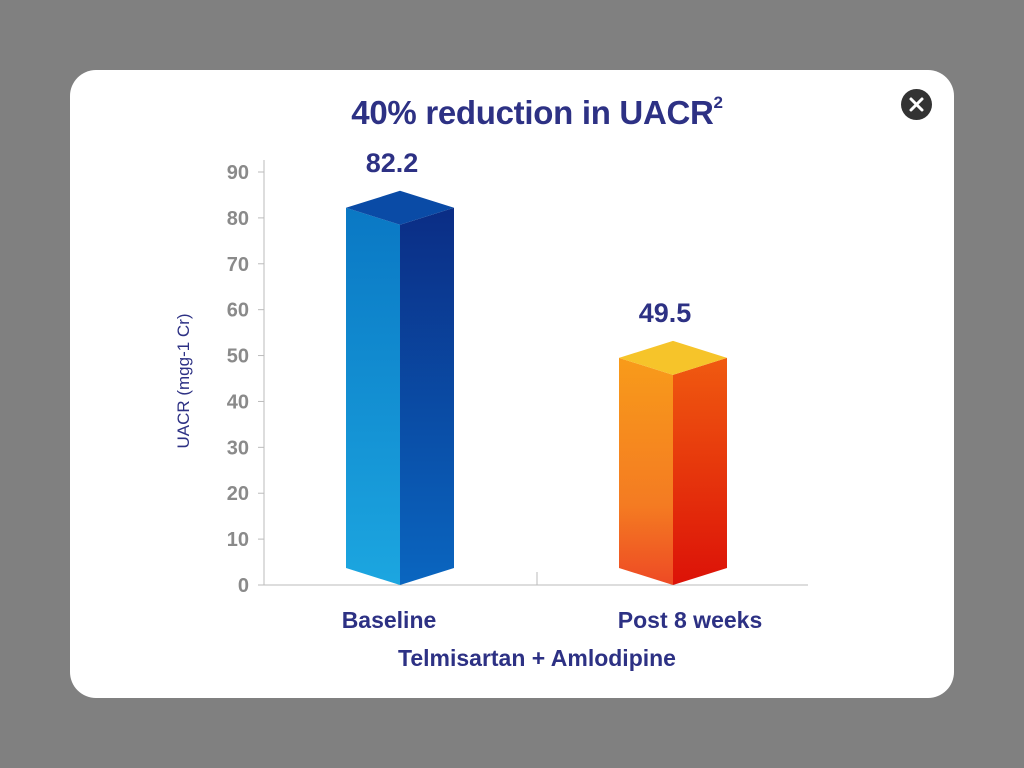 This screenshot has height=768, width=1024. I want to click on x-axis-title: Telmisartan + Amlodipine, so click(537, 658).